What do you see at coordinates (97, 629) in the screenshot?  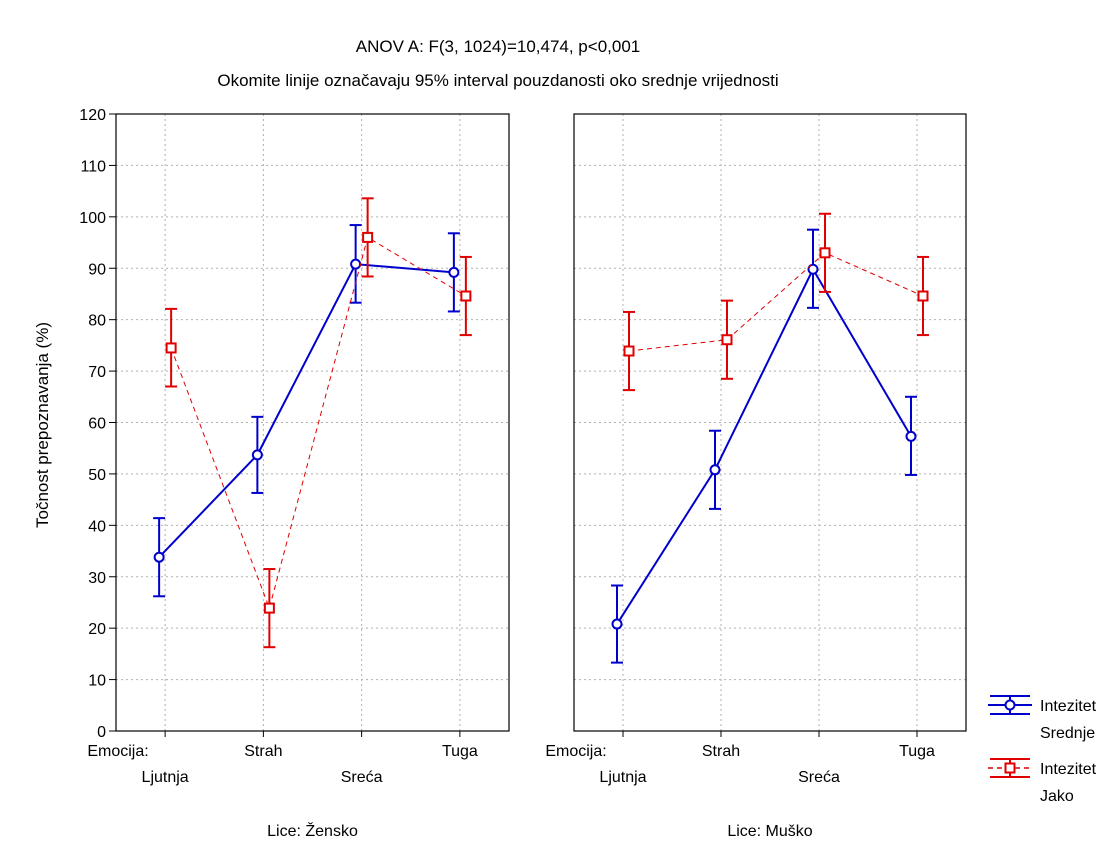 I see `y-tick-label: 20` at bounding box center [97, 629].